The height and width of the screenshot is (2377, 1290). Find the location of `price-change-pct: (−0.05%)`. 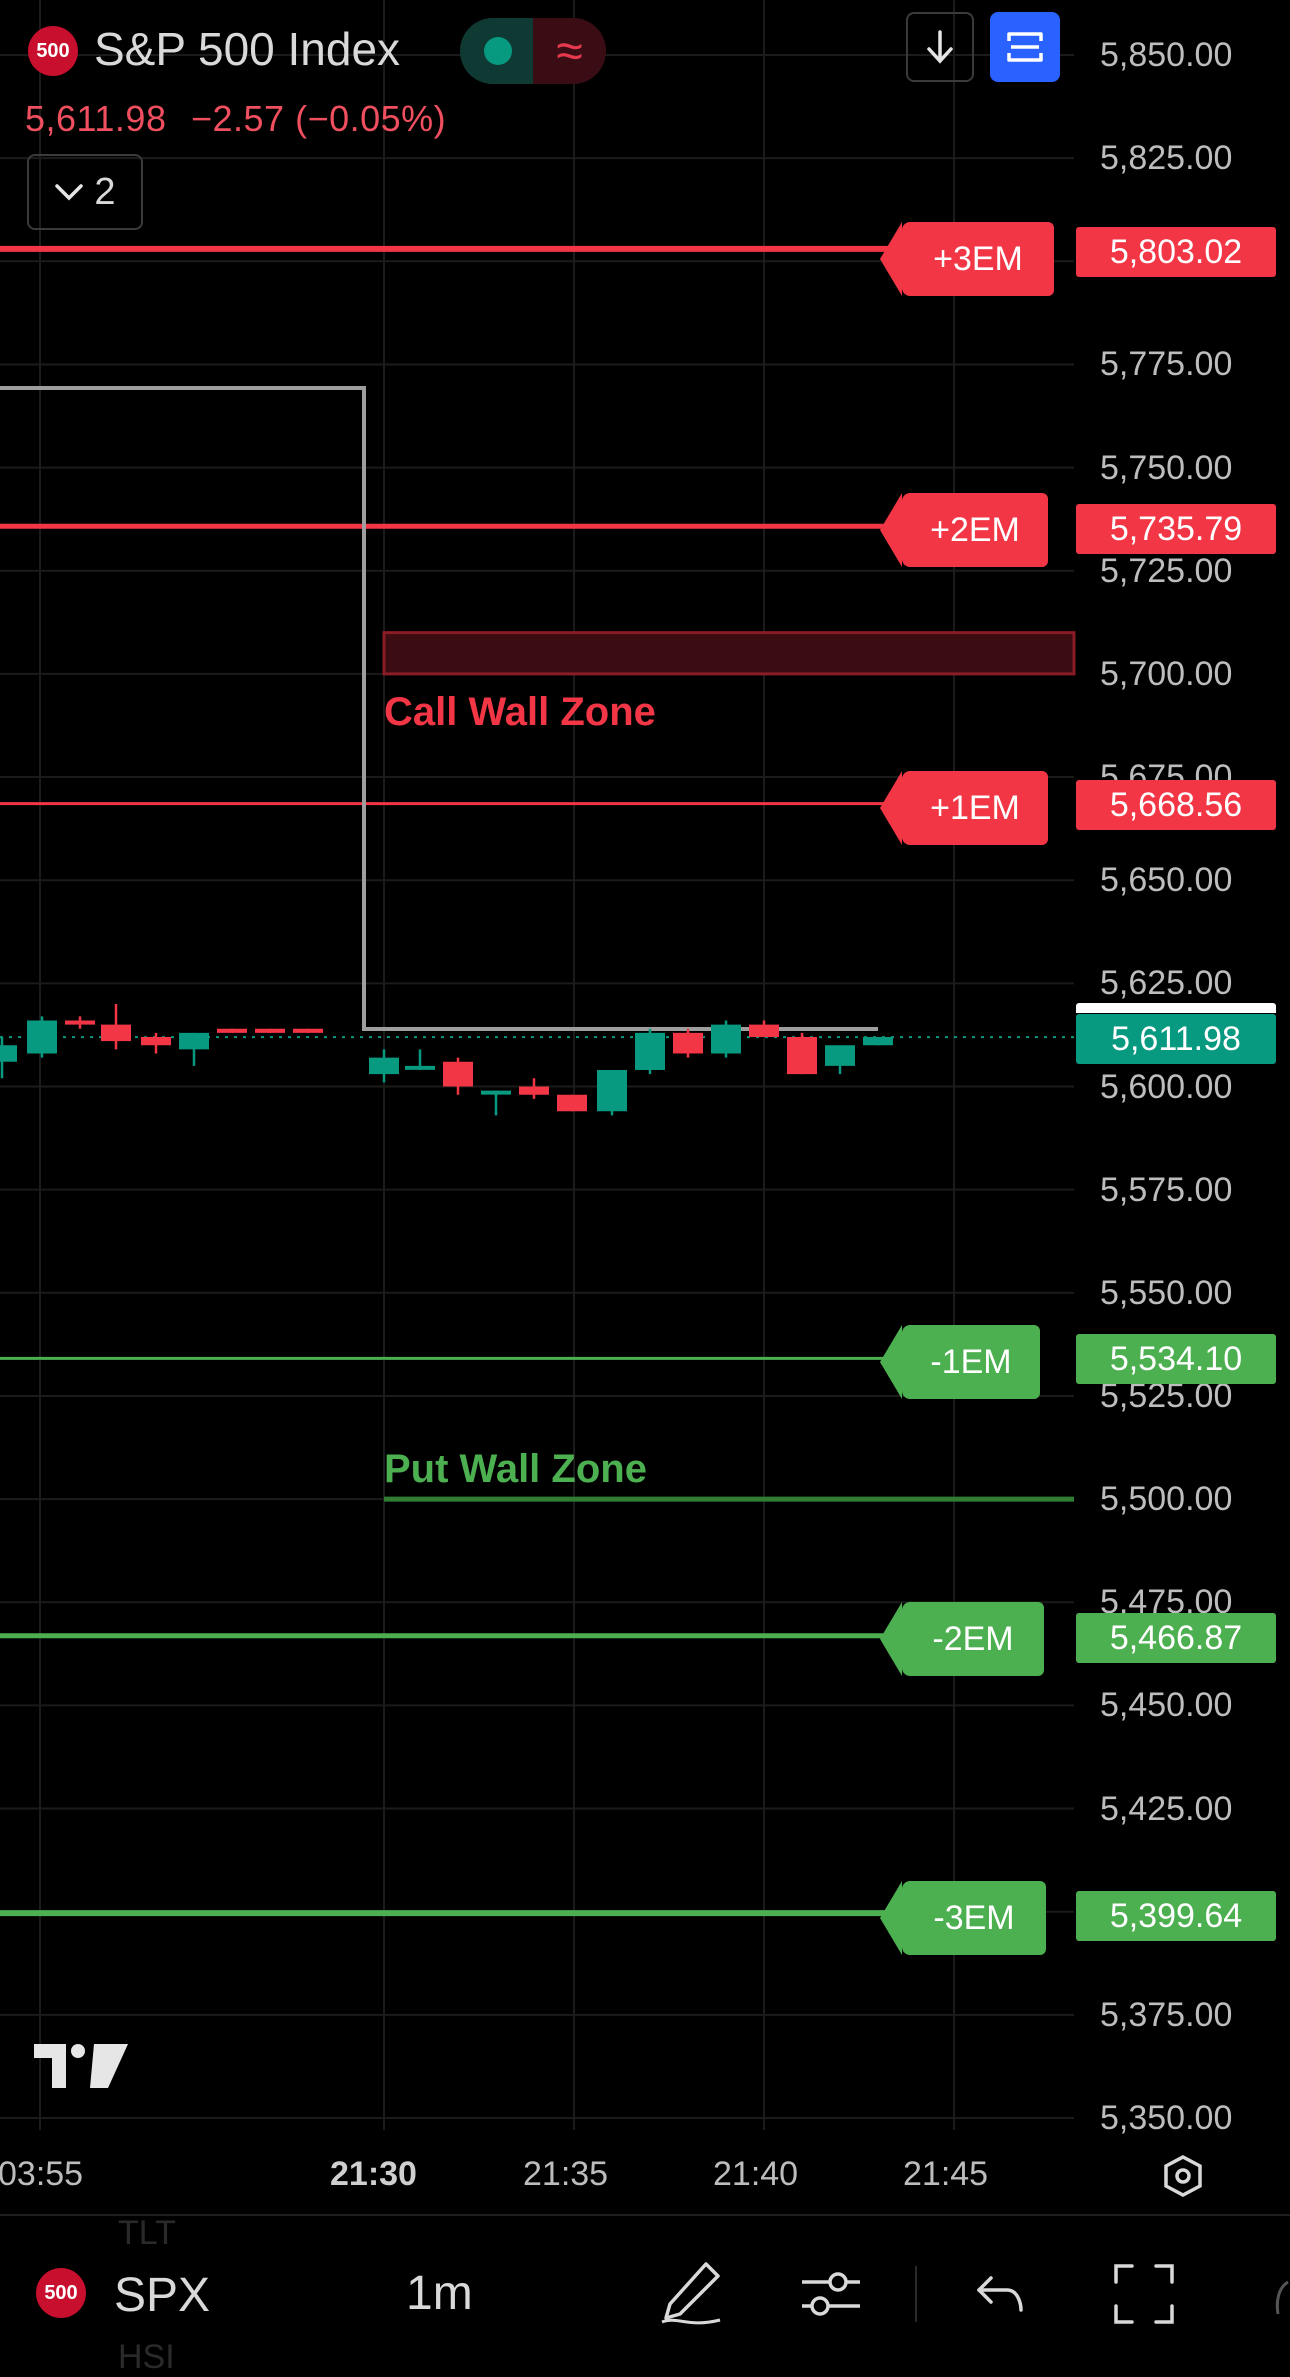

price-change-pct: (−0.05%) is located at coordinates (371, 118).